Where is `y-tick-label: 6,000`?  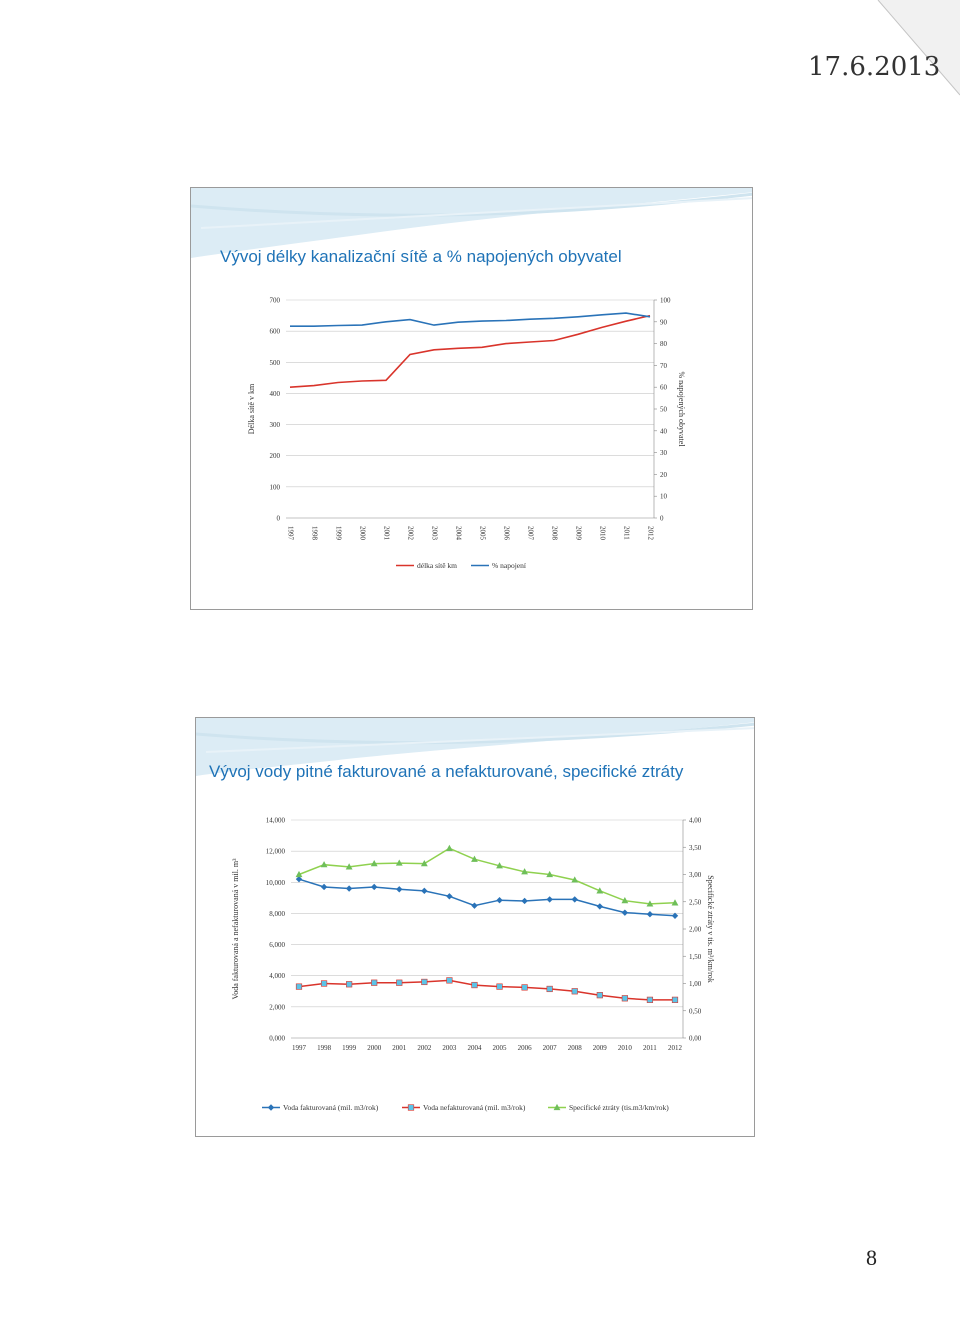 y-tick-label: 6,000 is located at coordinates (277, 945).